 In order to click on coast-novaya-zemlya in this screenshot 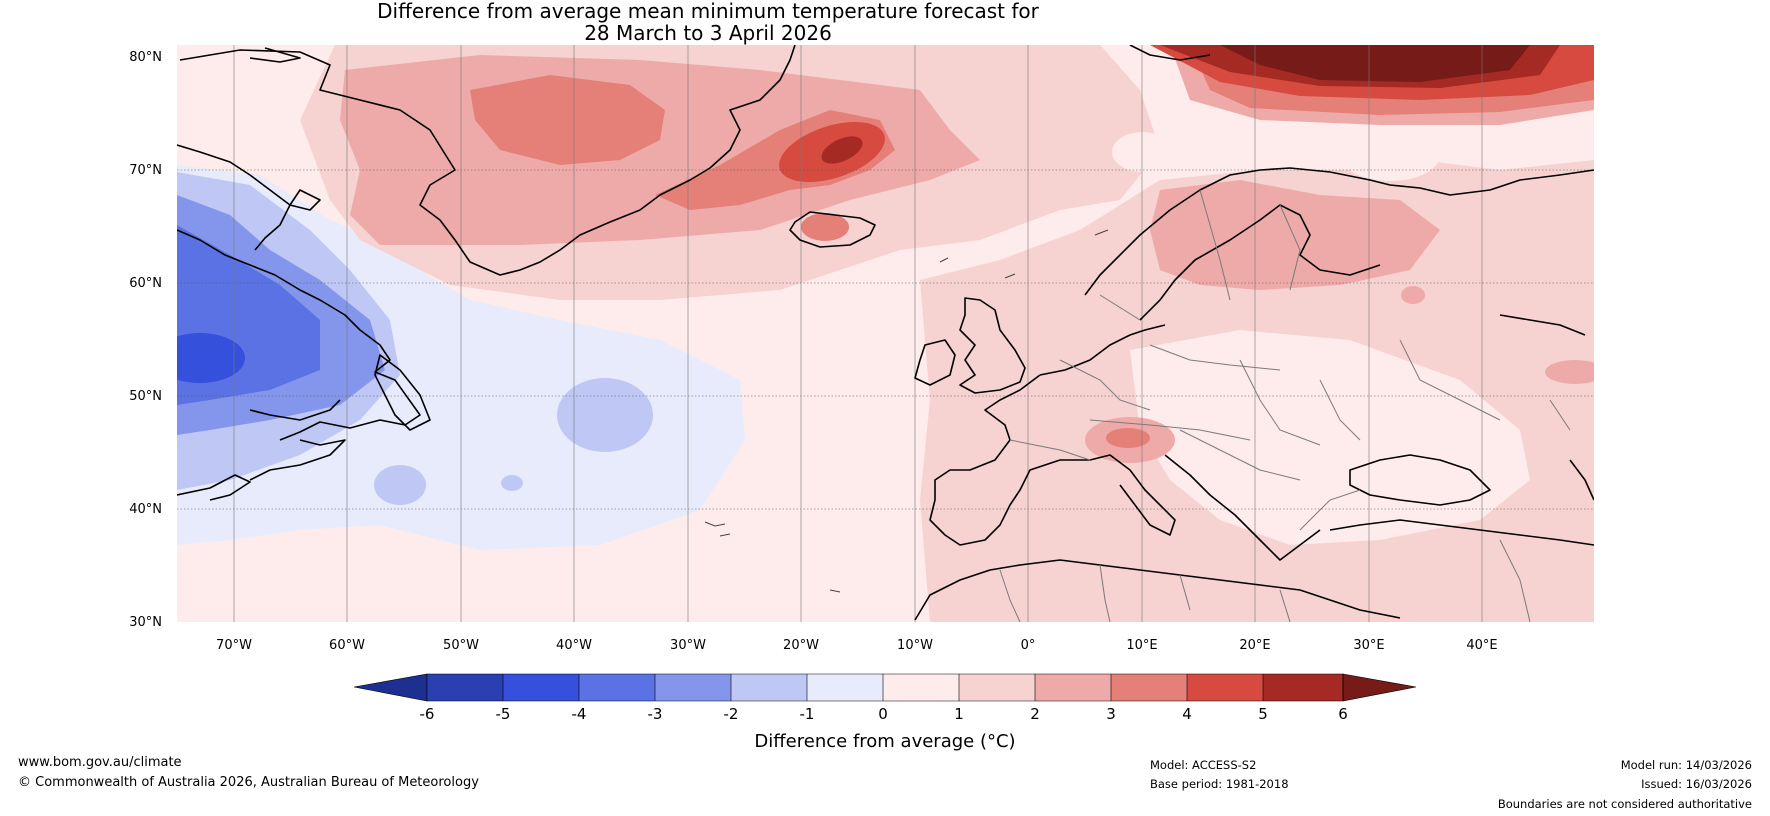, I will do `click(1542, 325)`.